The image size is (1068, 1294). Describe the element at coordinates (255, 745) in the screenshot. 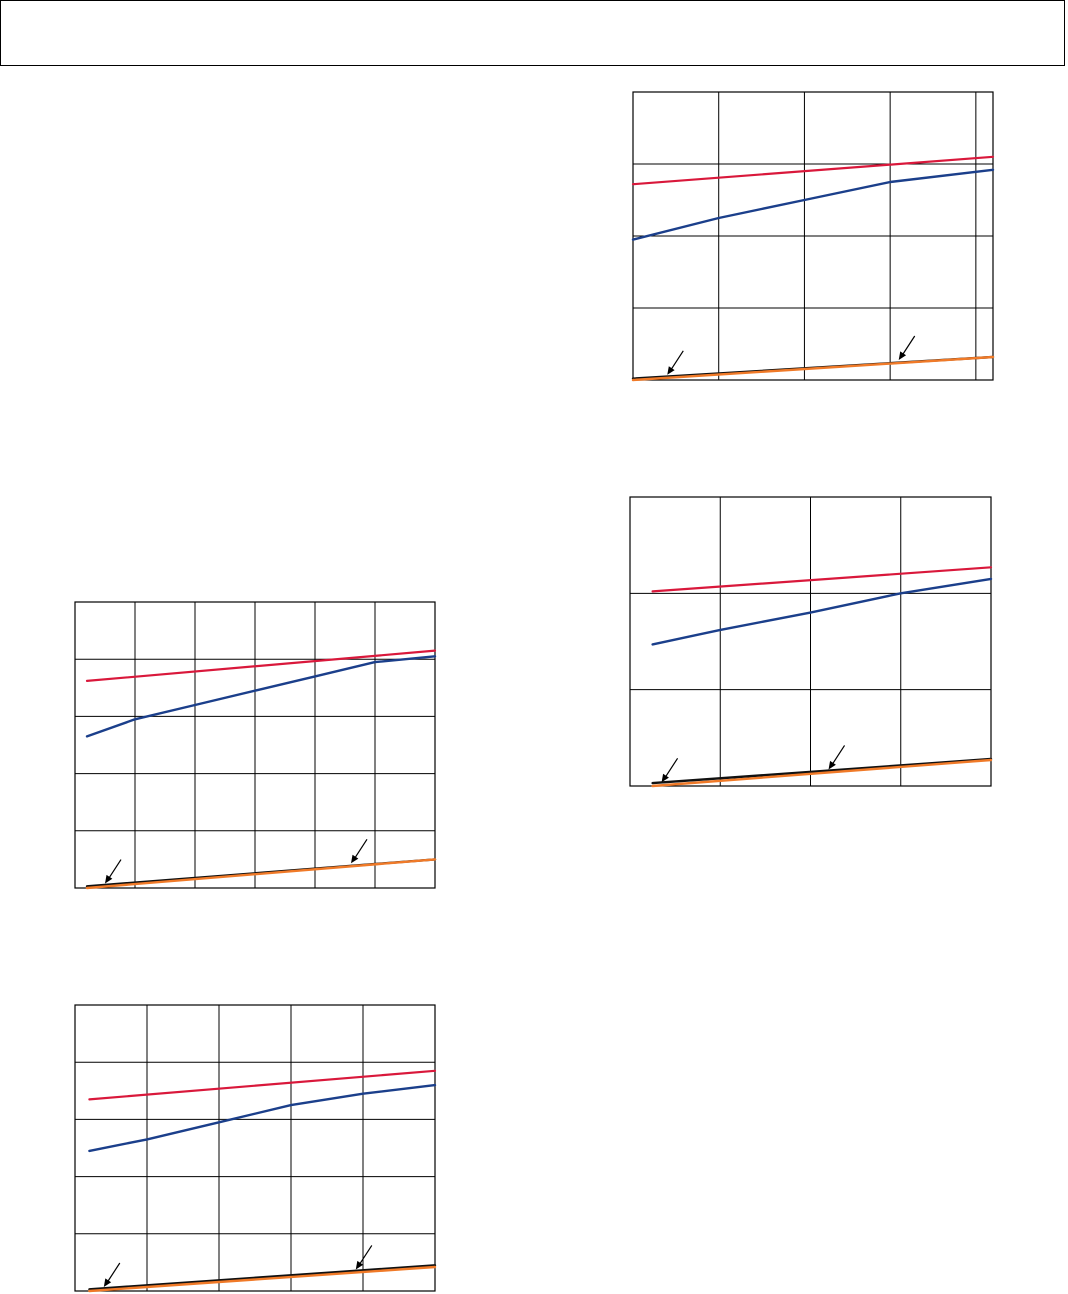

I see `chart-top-left` at that location.